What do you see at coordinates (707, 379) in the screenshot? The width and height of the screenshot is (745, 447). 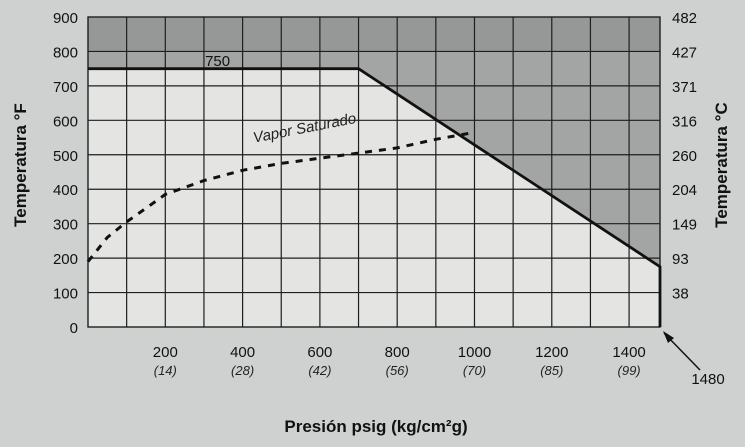 I see `annotation-1480: 1480` at bounding box center [707, 379].